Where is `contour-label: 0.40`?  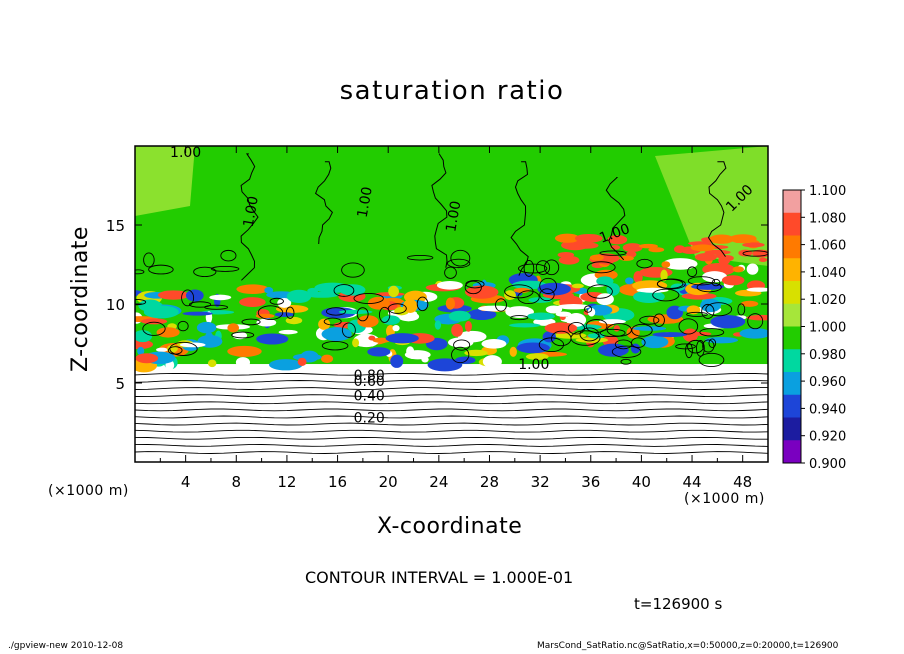 contour-label: 0.40 is located at coordinates (369, 396).